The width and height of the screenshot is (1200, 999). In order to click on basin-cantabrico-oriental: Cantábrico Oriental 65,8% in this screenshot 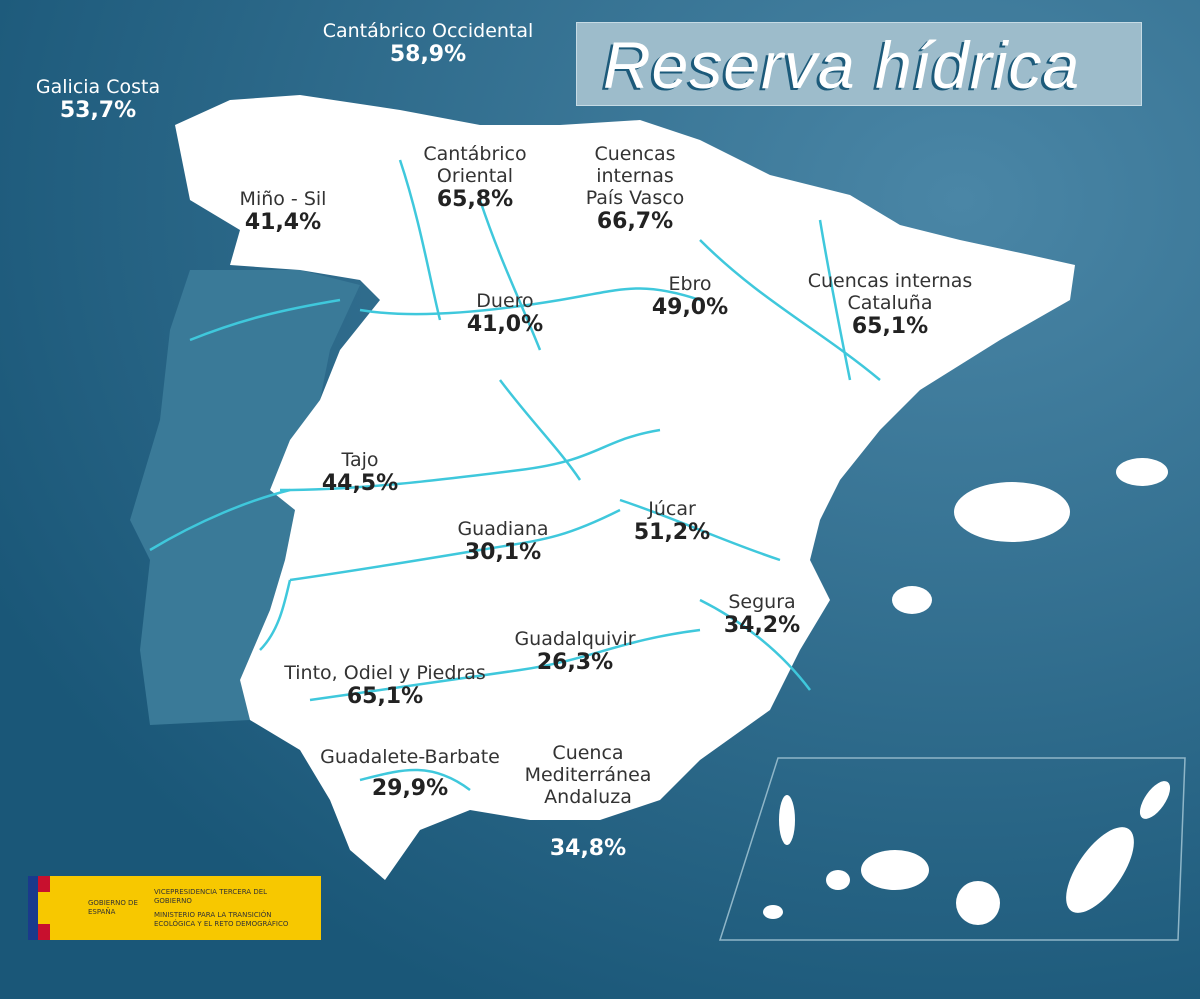, I will do `click(475, 177)`.